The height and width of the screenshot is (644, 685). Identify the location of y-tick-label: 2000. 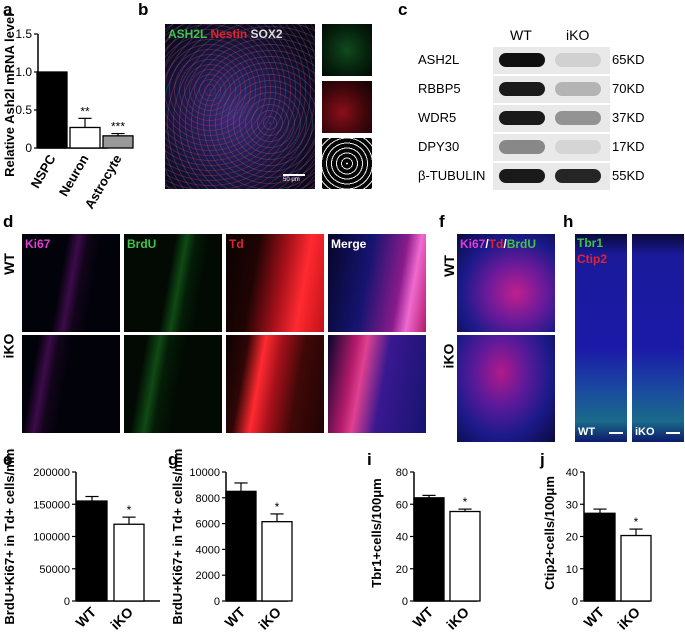
(208, 576).